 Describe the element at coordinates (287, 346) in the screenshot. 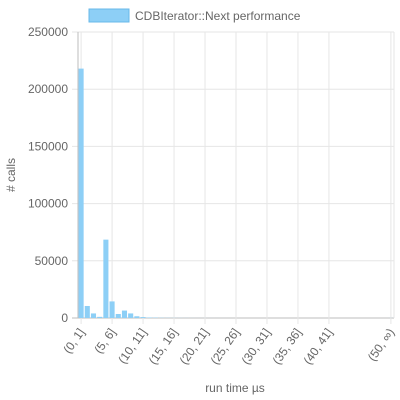

I see `x-tick-label: (35, 36]` at that location.